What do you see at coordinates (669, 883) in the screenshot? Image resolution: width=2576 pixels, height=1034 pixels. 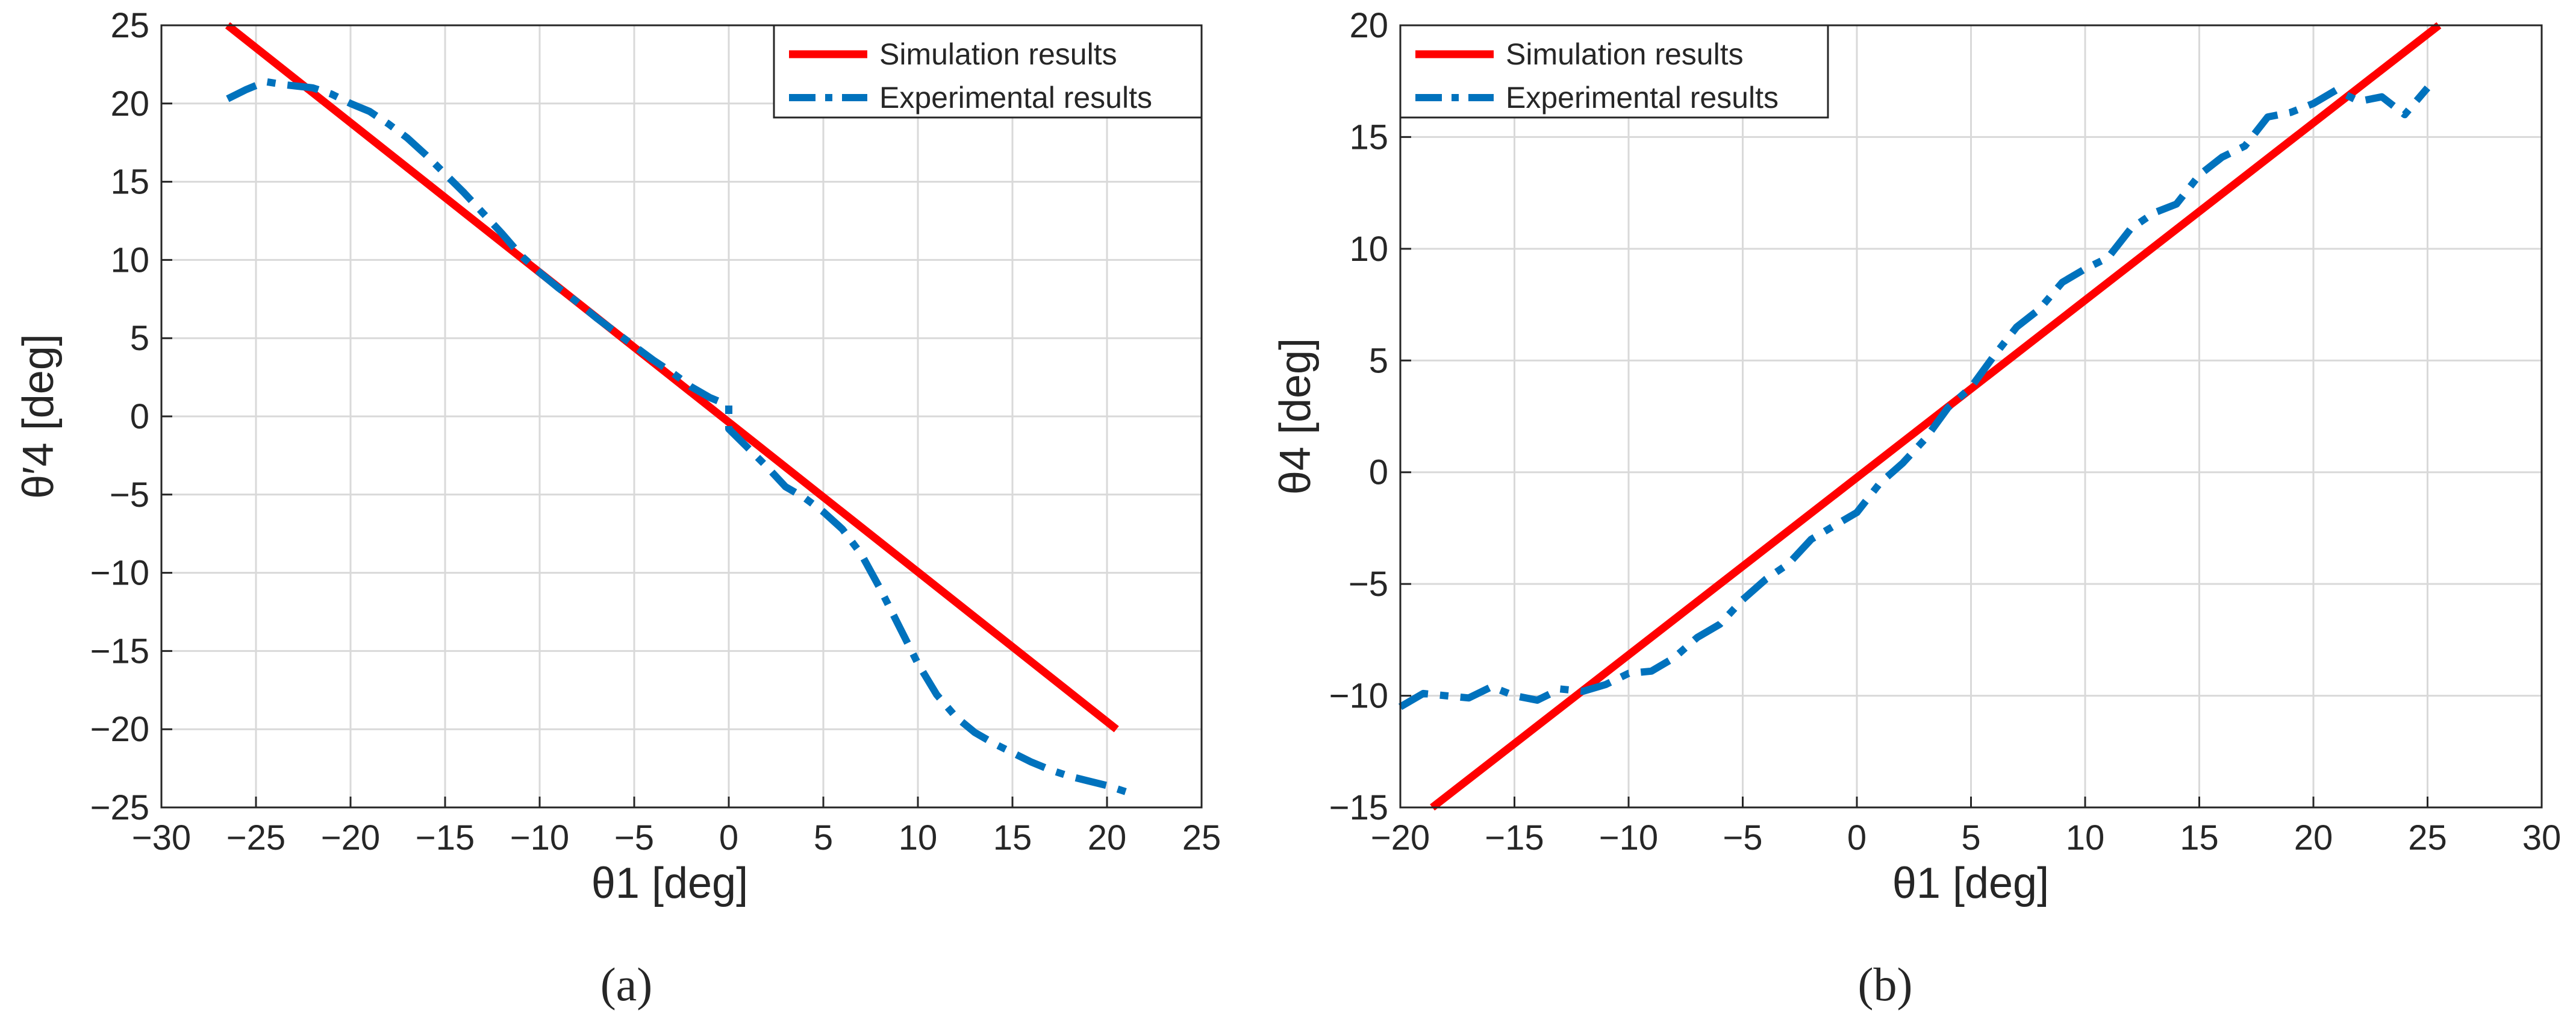 I see `x-axis-label-a: θ1 [deg]` at bounding box center [669, 883].